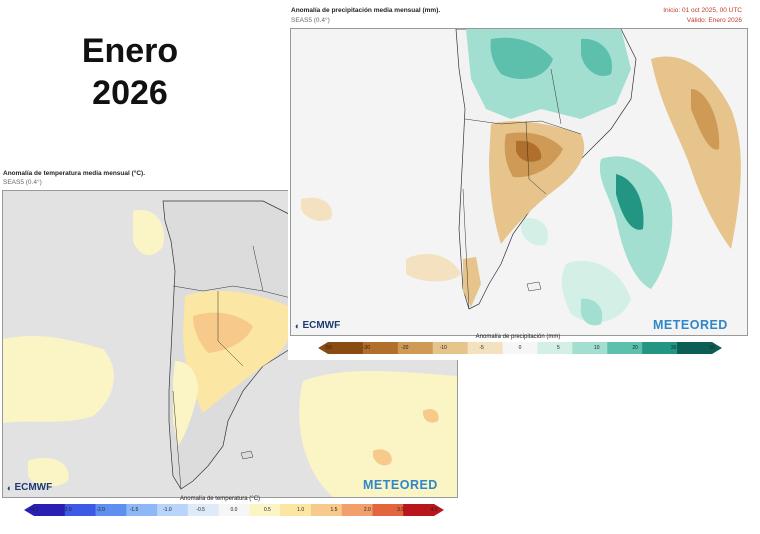  I want to click on temperature-colorbar-label: 0.0, so click(234, 510).